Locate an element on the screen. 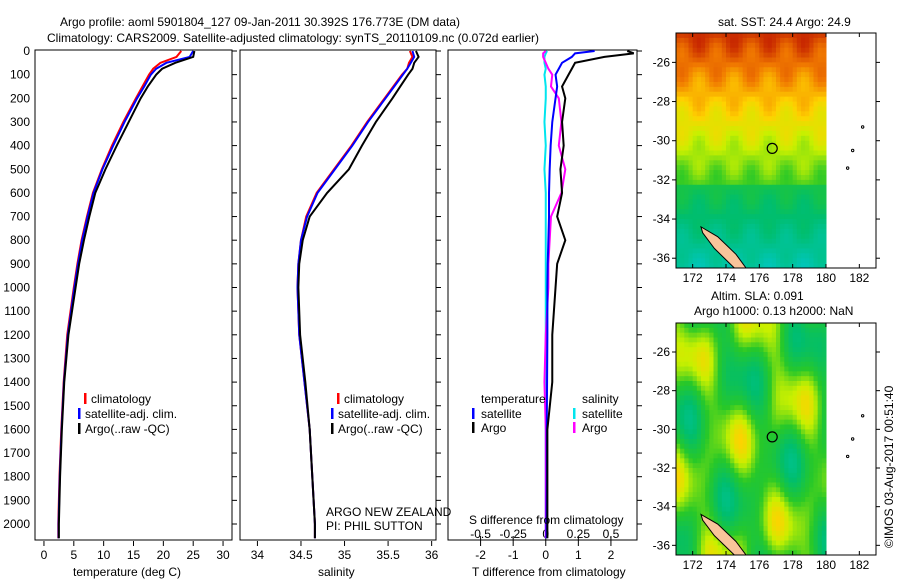 The height and width of the screenshot is (580, 900). lat-tick-label: -32 is located at coordinates (662, 468).